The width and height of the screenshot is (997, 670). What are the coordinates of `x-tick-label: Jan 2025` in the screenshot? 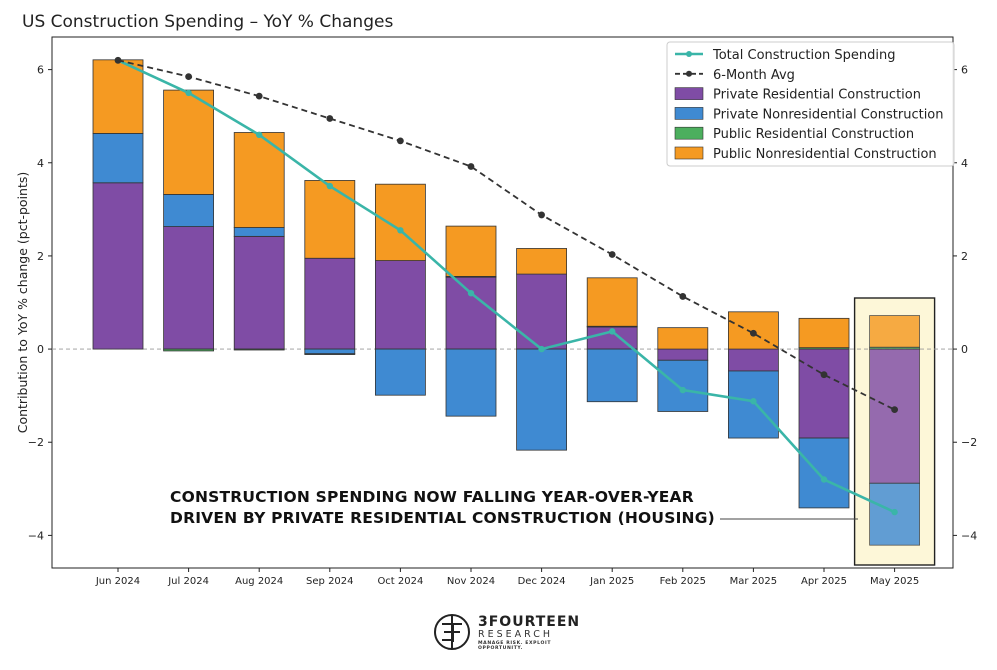 It's located at (611, 581).